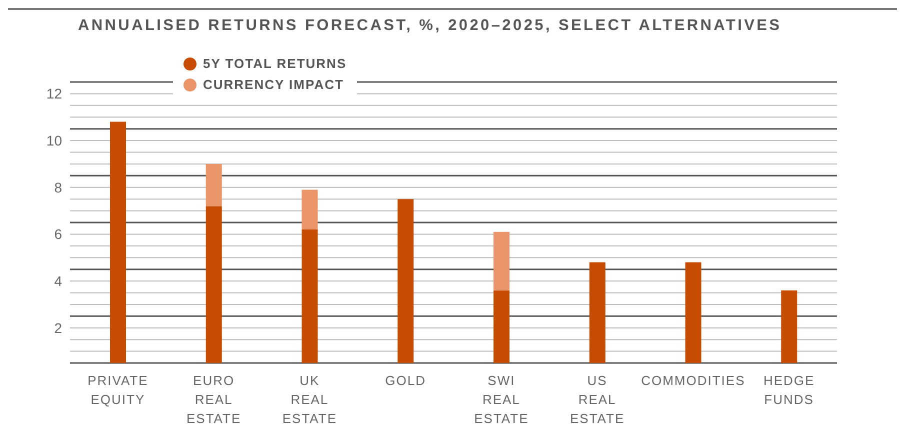  Describe the element at coordinates (275, 63) in the screenshot. I see `legend-label: 5Y TOTAL RETURNS` at that location.